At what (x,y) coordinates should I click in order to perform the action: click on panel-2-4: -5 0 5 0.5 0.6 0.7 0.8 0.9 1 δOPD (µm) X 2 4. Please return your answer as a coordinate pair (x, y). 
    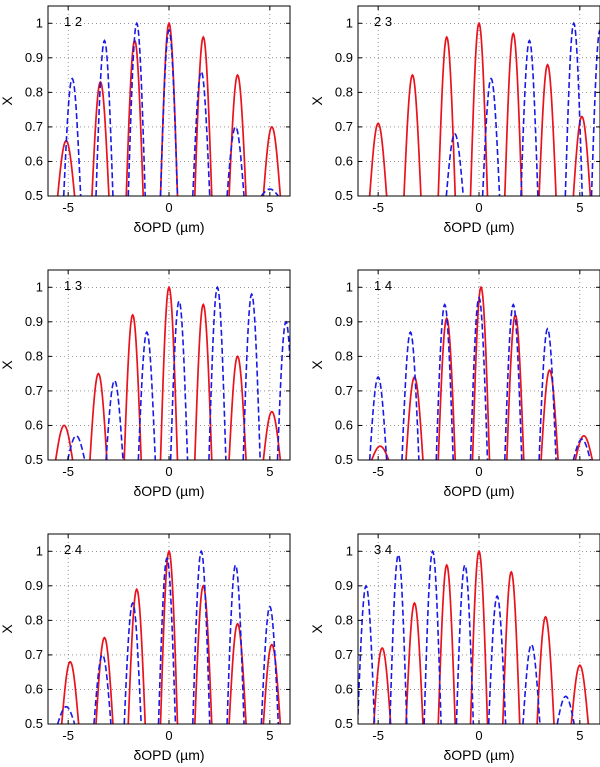
    Looking at the image, I should click on (145, 648).